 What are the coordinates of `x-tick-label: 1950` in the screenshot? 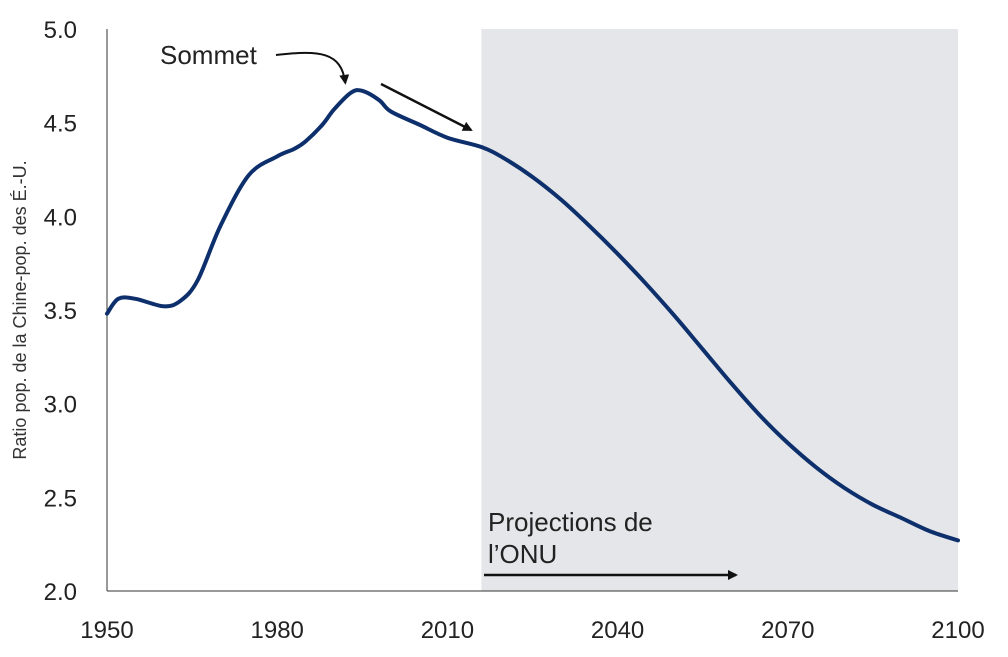 It's located at (106, 630).